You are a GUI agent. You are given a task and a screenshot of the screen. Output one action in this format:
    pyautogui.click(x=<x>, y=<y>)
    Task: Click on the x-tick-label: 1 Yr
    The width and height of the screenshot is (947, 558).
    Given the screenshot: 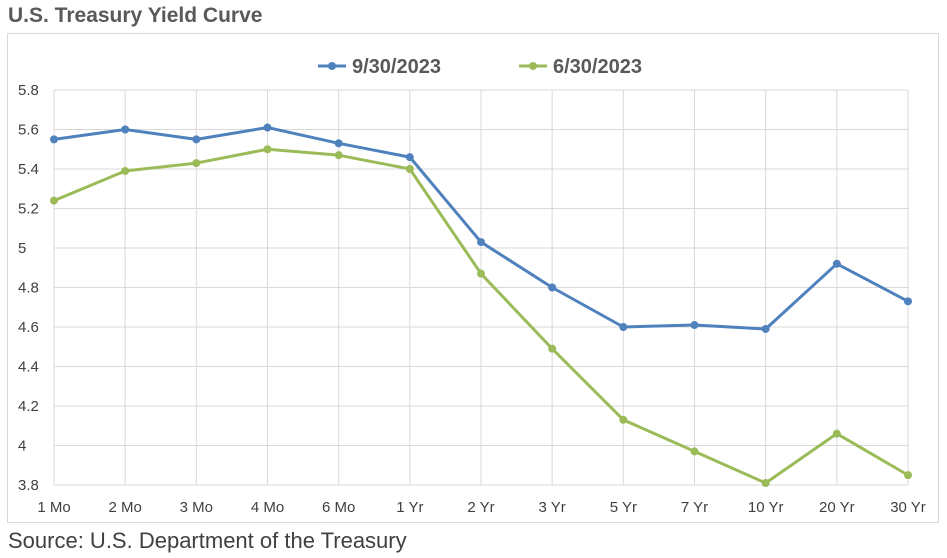 What is the action you would take?
    pyautogui.click(x=409, y=507)
    